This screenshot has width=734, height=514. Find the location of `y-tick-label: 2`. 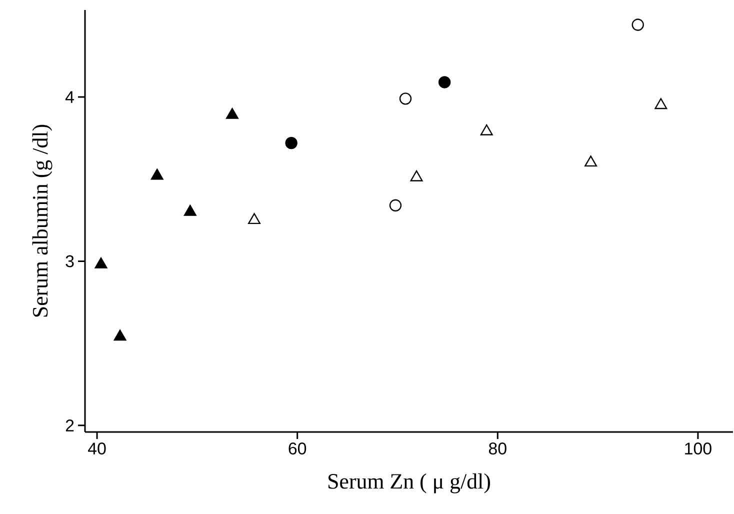

y-tick-label: 2 is located at coordinates (70, 426).